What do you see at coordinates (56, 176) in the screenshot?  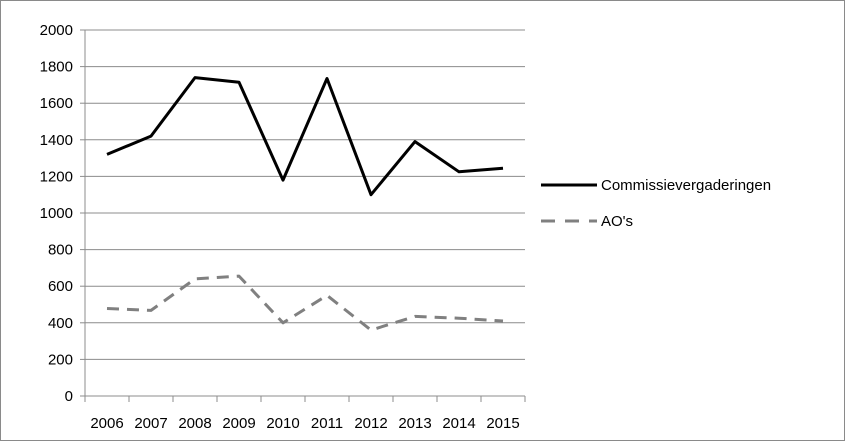 I see `y-tick-label-1200: 1200` at bounding box center [56, 176].